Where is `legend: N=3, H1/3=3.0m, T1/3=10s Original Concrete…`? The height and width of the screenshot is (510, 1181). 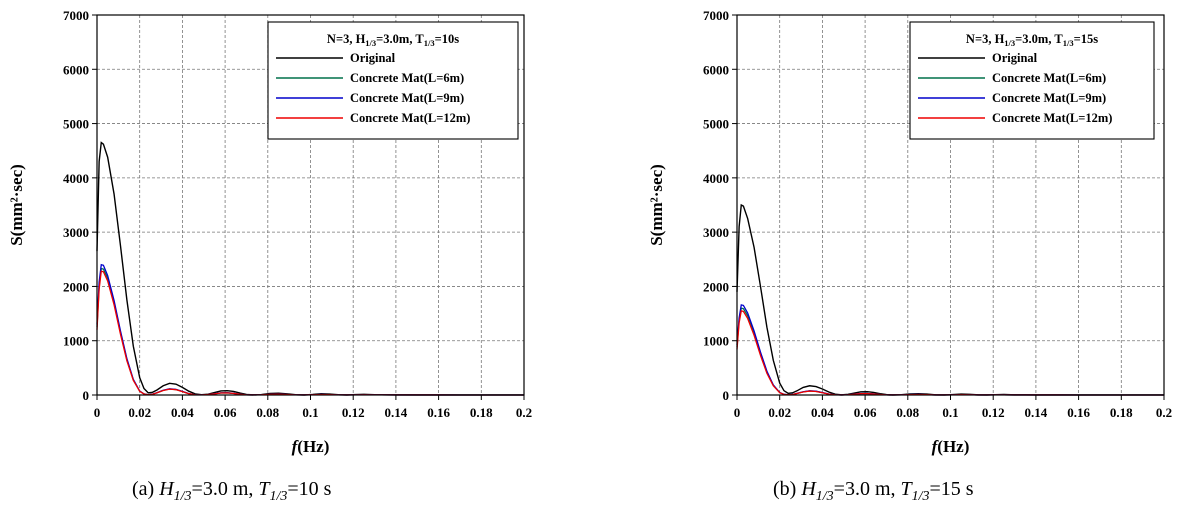
legend: N=3, H1/3=3.0m, T1/3=10s Original Concrete… is located at coordinates (393, 80).